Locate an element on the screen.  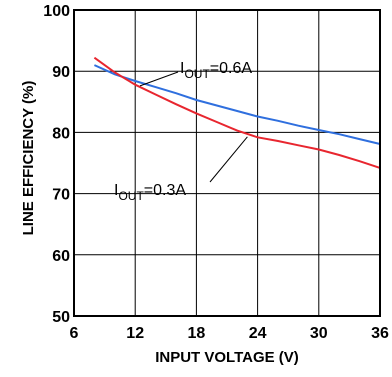
y-tick-label: 90 is located at coordinates (61, 72).